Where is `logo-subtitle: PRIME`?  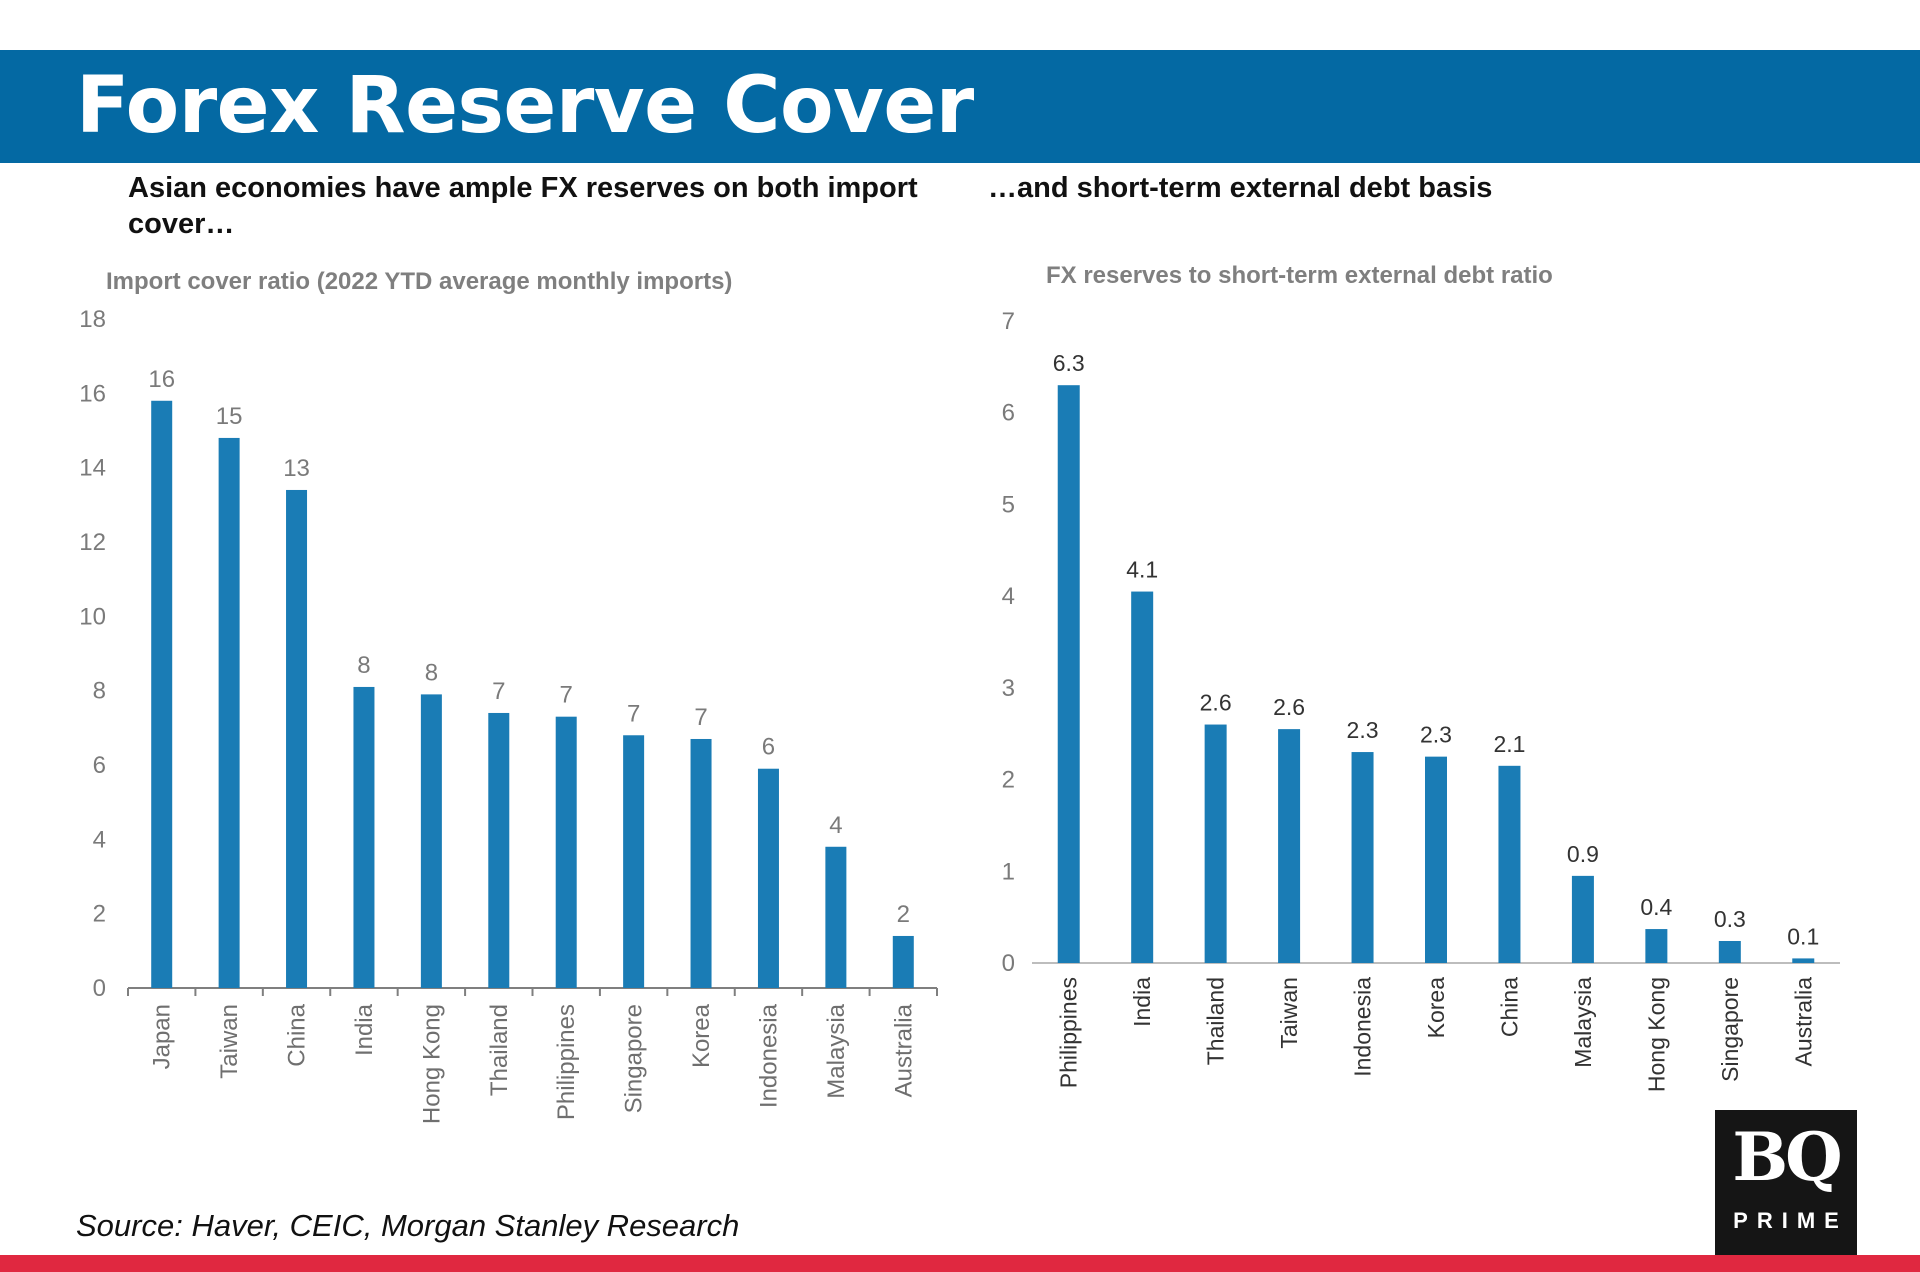
logo-subtitle: PRIME is located at coordinates (1790, 1220).